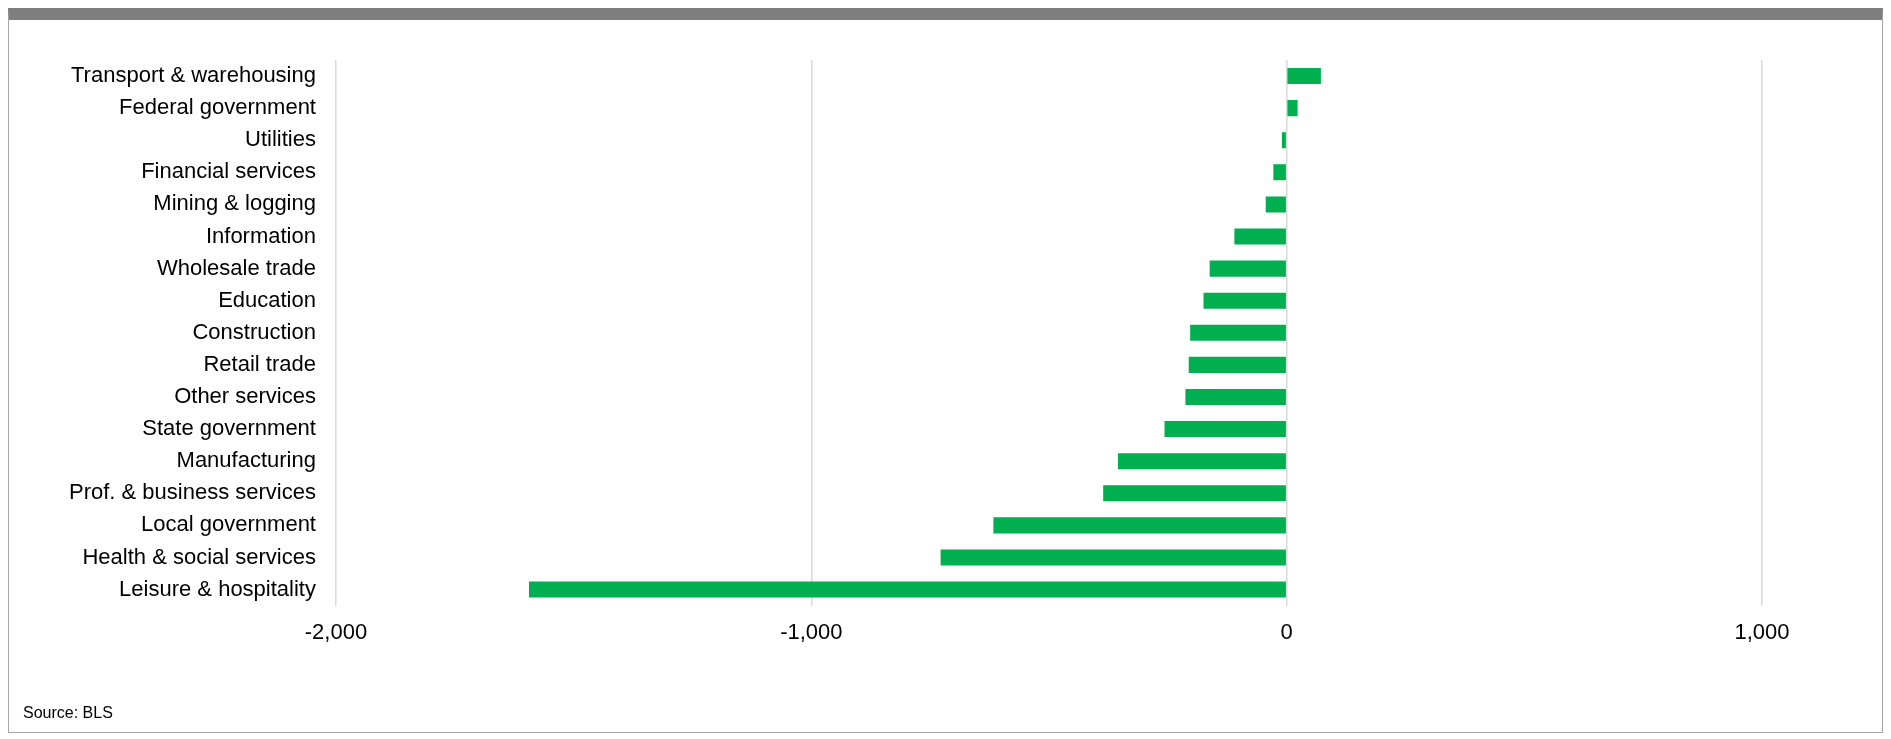  I want to click on y-tick-label: Local government, so click(228, 524).